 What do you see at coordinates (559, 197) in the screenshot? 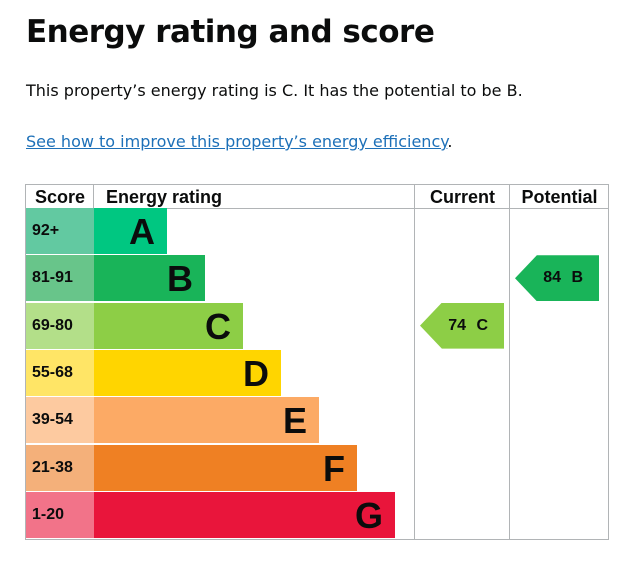
I see `header-potential: Potential` at bounding box center [559, 197].